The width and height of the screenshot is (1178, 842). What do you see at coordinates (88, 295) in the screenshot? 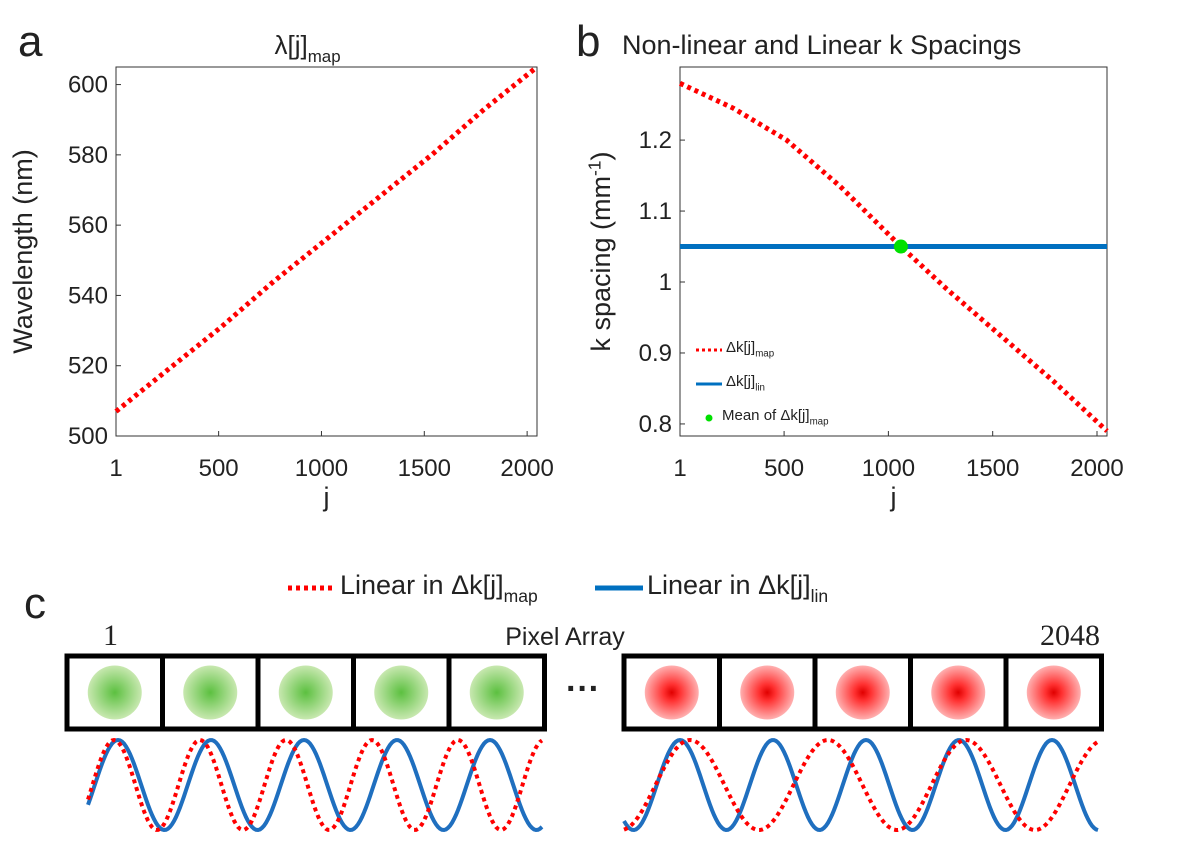
I see `y-tick-label: 540` at bounding box center [88, 295].